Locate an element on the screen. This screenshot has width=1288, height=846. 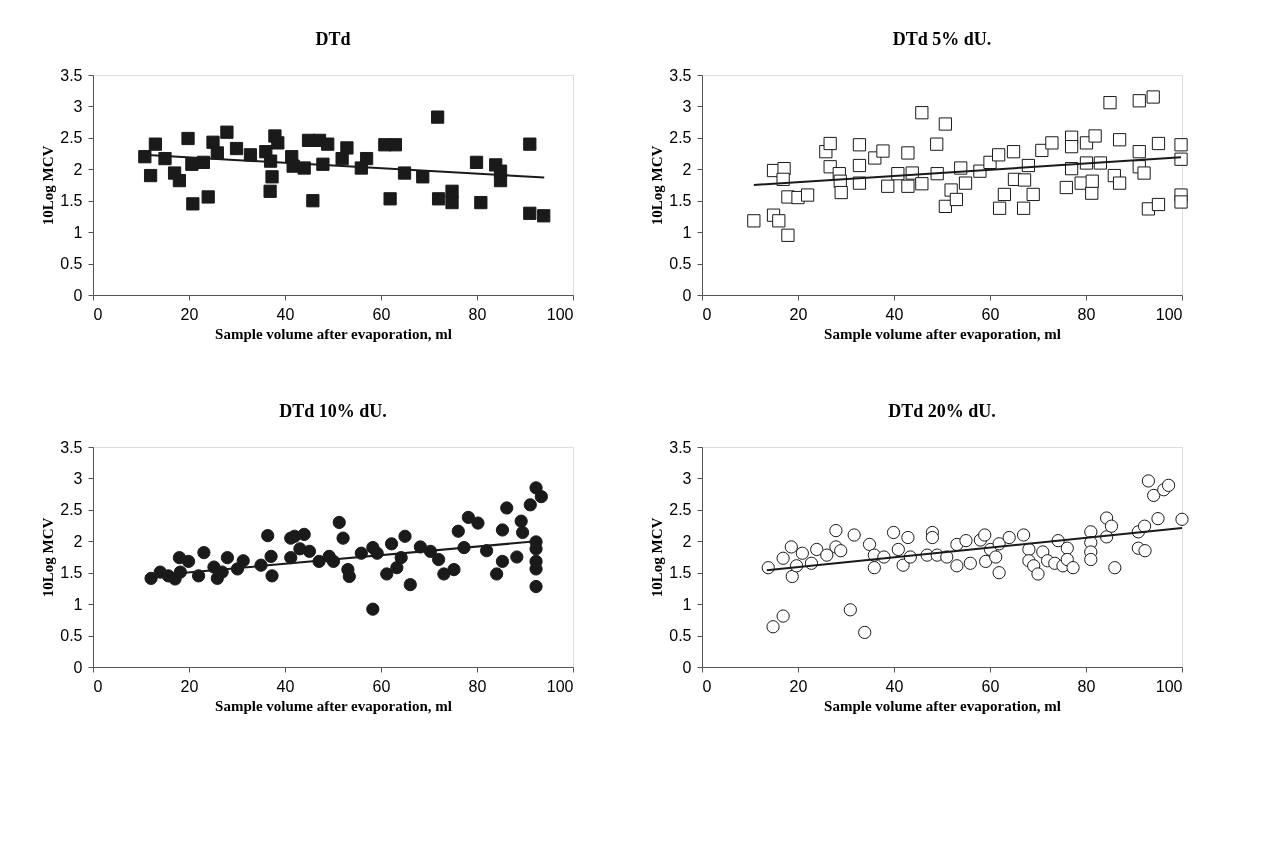
chart-title: DTd is located at coordinates (333, 39).